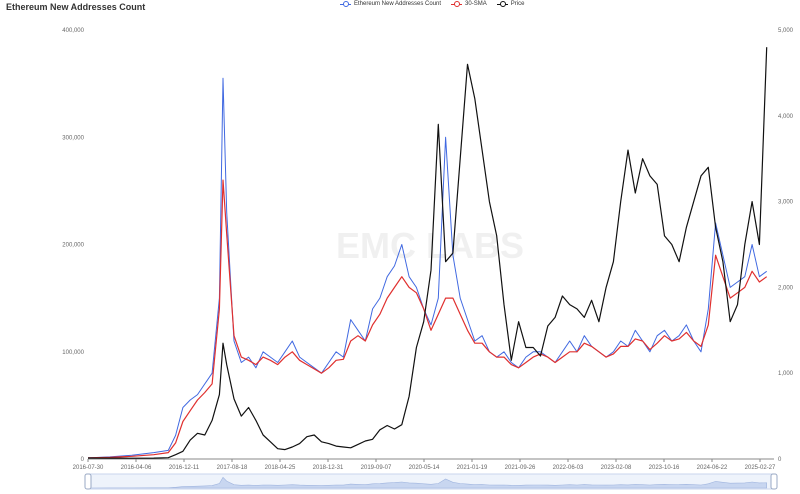  I want to click on legend-swatch-red, so click(457, 4).